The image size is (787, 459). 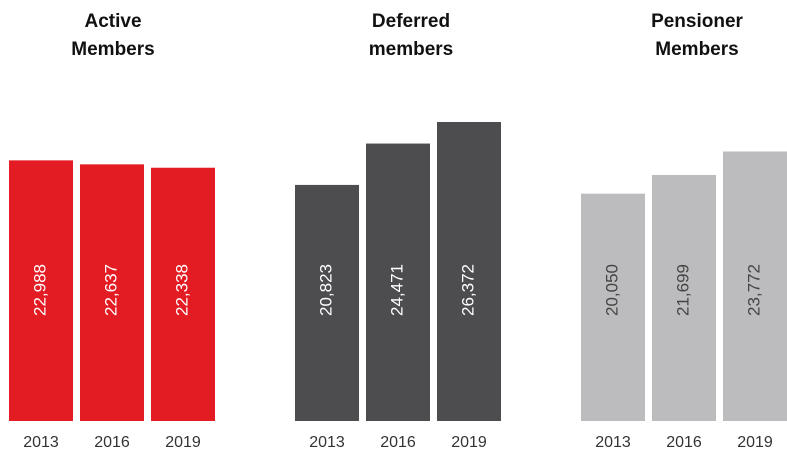 I want to click on value-label: 21,699, so click(x=682, y=290).